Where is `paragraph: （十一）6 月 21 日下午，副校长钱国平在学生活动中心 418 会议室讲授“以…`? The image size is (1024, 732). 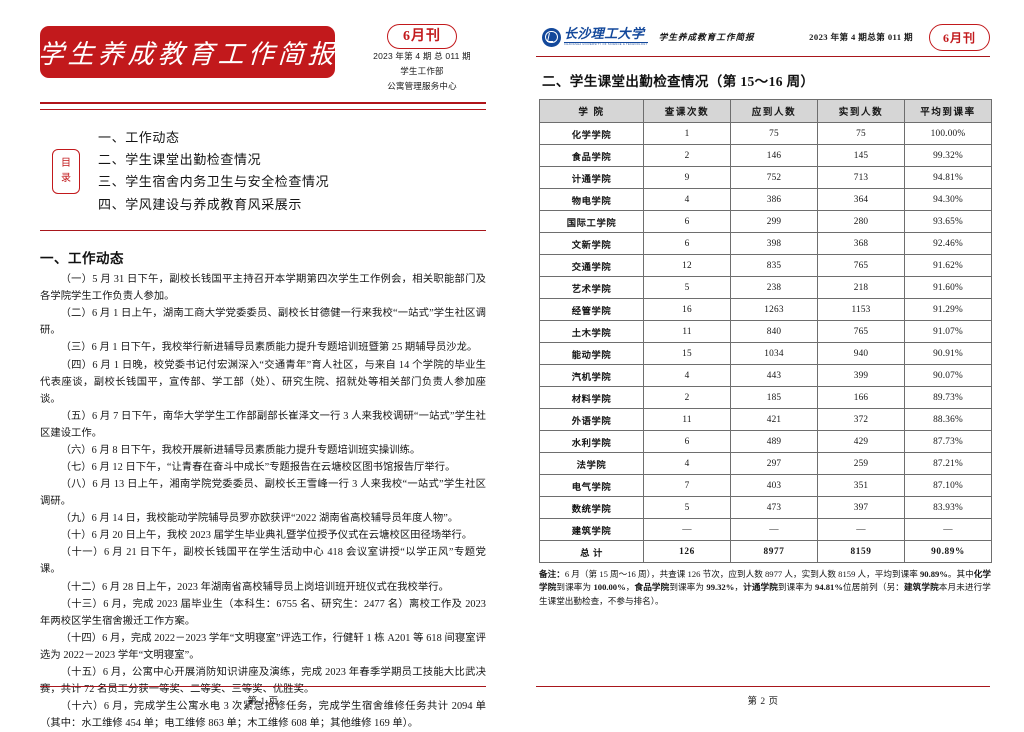 paragraph: （十一）6 月 21 日下午，副校长钱国平在学生活动中心 418 会议室讲授“以… is located at coordinates (263, 561).